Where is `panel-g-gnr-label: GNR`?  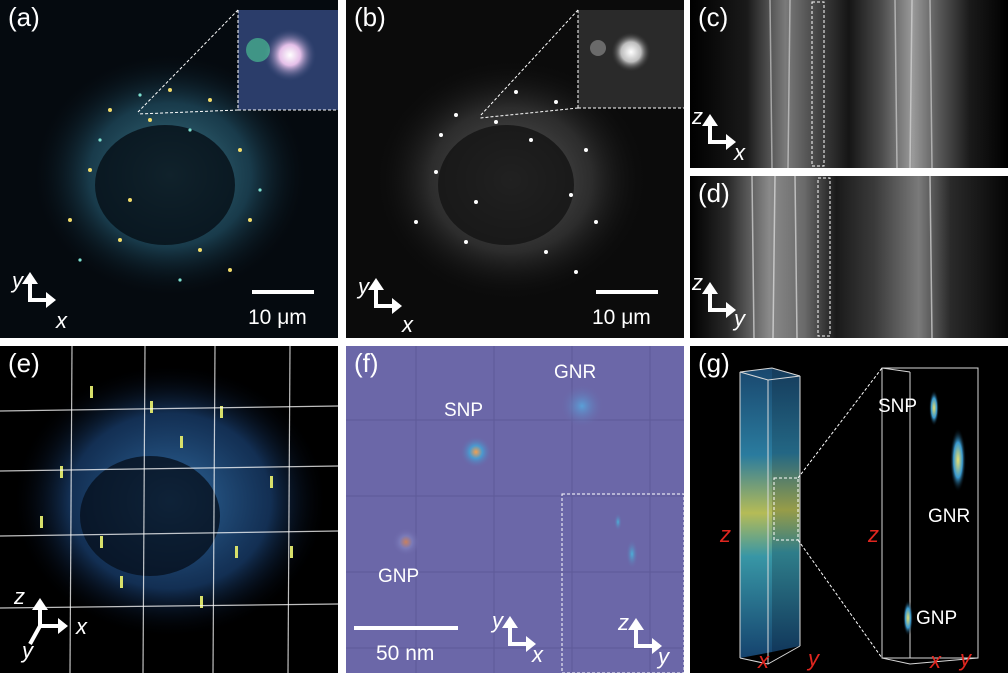
panel-g-gnr-label: GNR is located at coordinates (949, 516).